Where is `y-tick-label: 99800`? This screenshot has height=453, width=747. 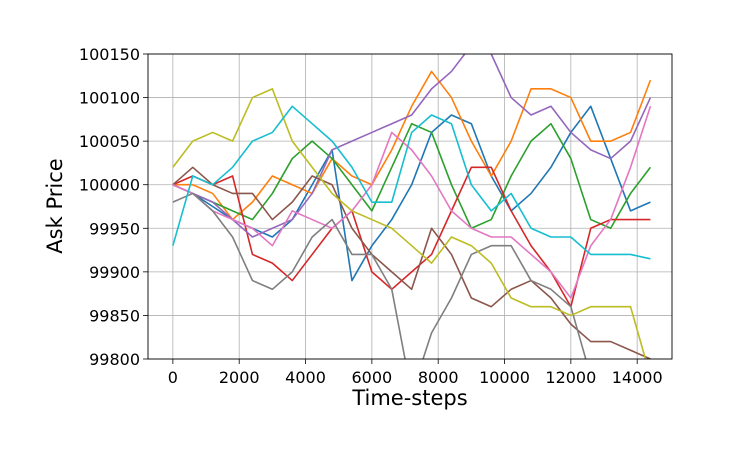 y-tick-label: 99800 is located at coordinates (114, 359).